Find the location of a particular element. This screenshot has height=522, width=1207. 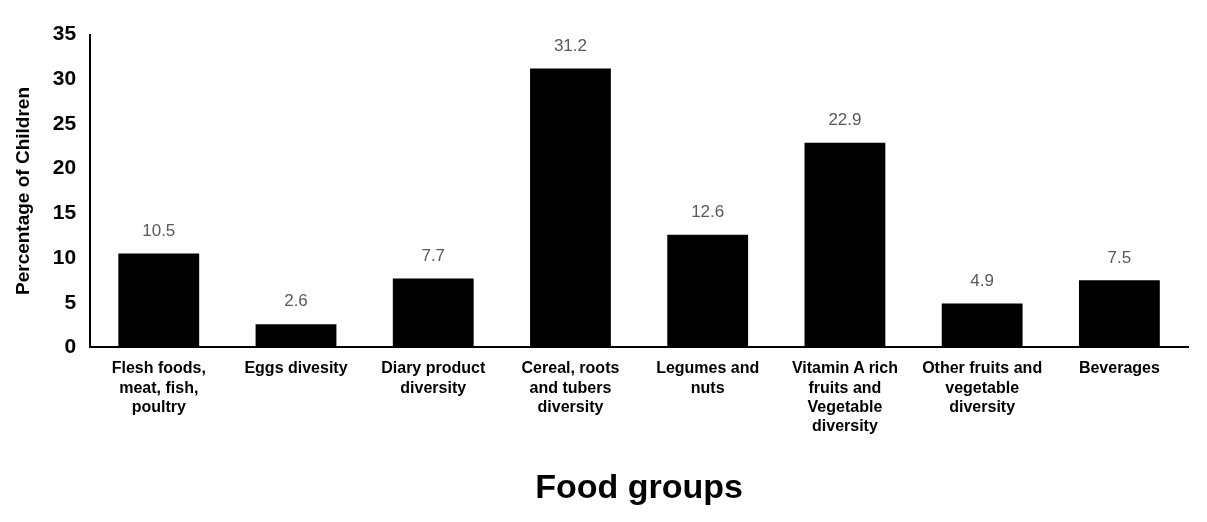

y-tick-label: 25 is located at coordinates (64, 122).